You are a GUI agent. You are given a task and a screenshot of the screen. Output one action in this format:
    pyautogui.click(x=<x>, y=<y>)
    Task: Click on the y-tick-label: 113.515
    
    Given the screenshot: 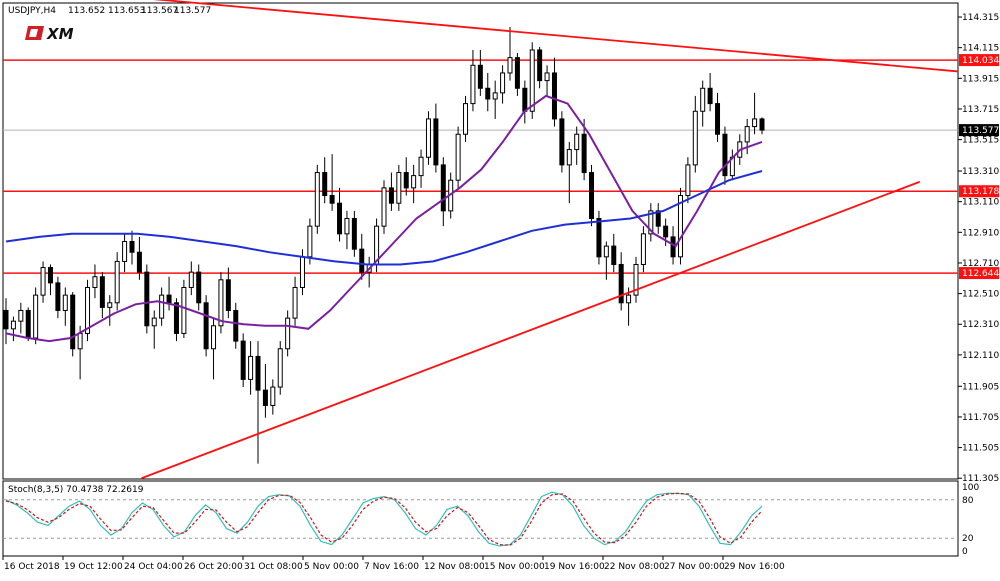 What is the action you would take?
    pyautogui.click(x=980, y=141)
    